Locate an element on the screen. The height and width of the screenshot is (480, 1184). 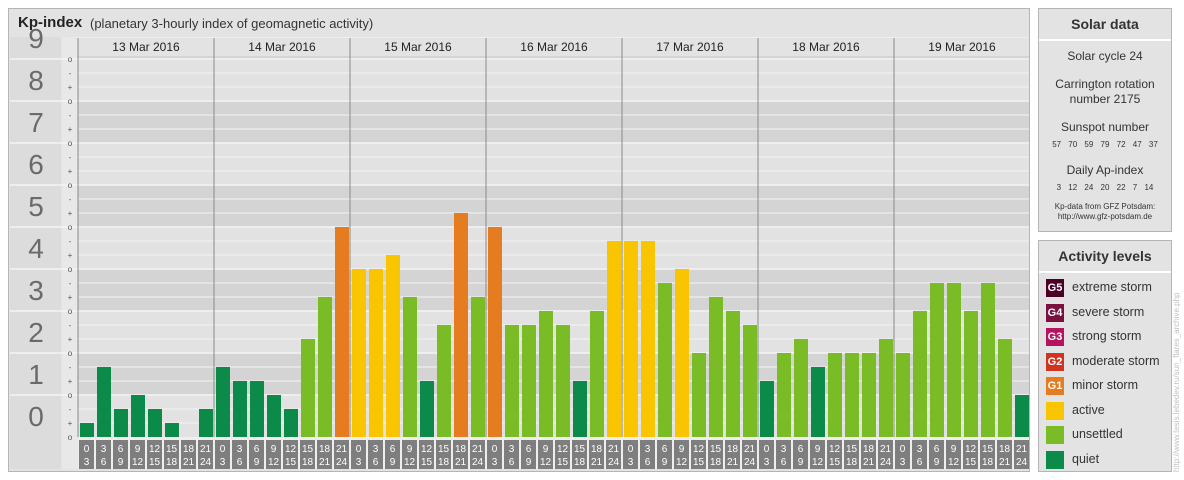
y-tick-label: 3 is located at coordinates (36, 290).